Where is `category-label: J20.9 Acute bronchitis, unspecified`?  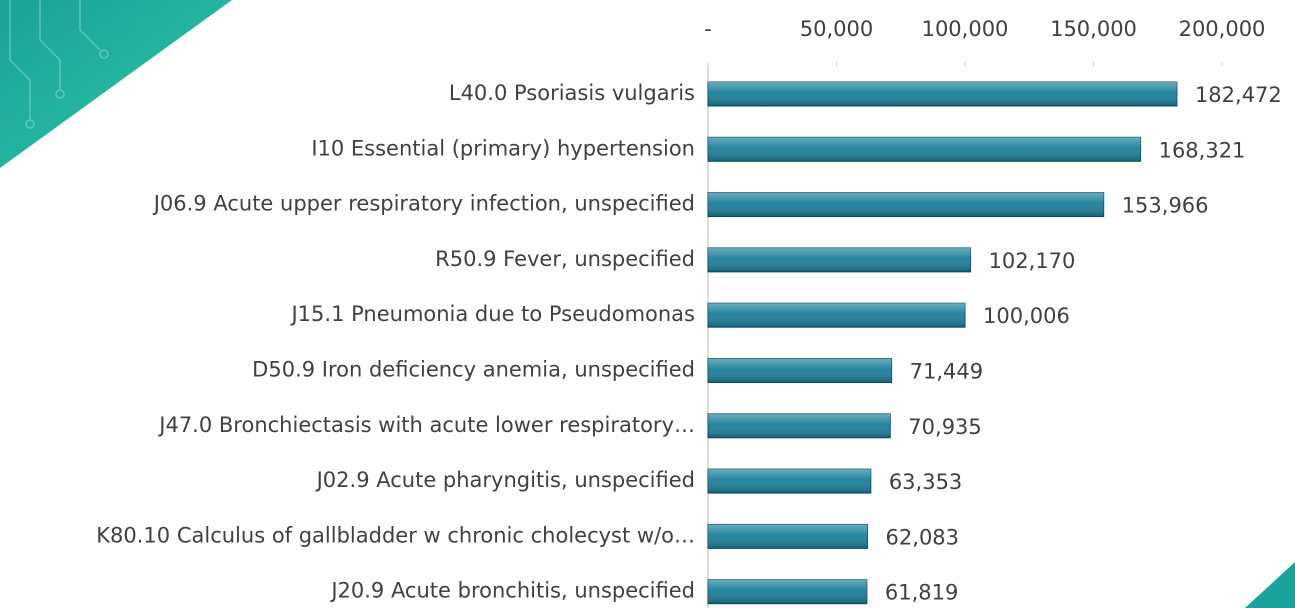 category-label: J20.9 Acute bronchitis, unspecified is located at coordinates (512, 591).